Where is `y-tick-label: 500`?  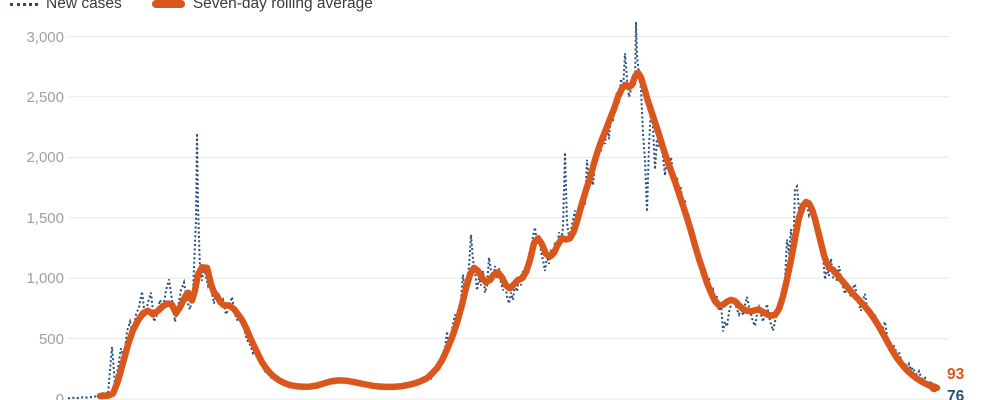
y-tick-label: 500 is located at coordinates (51, 339).